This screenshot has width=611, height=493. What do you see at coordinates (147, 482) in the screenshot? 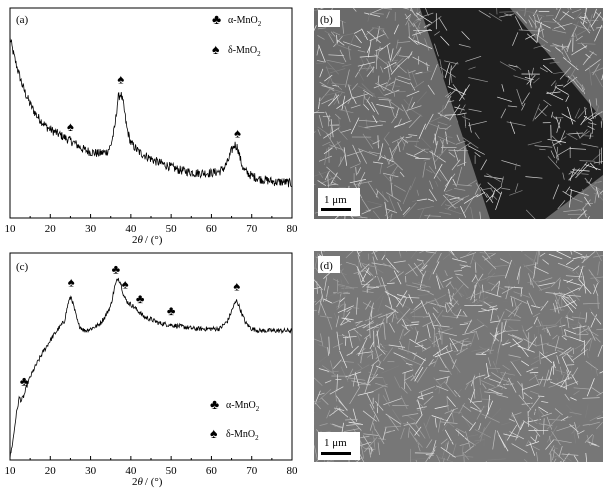
I see `x-axis-title-c: 2θ / (°)` at bounding box center [147, 482].